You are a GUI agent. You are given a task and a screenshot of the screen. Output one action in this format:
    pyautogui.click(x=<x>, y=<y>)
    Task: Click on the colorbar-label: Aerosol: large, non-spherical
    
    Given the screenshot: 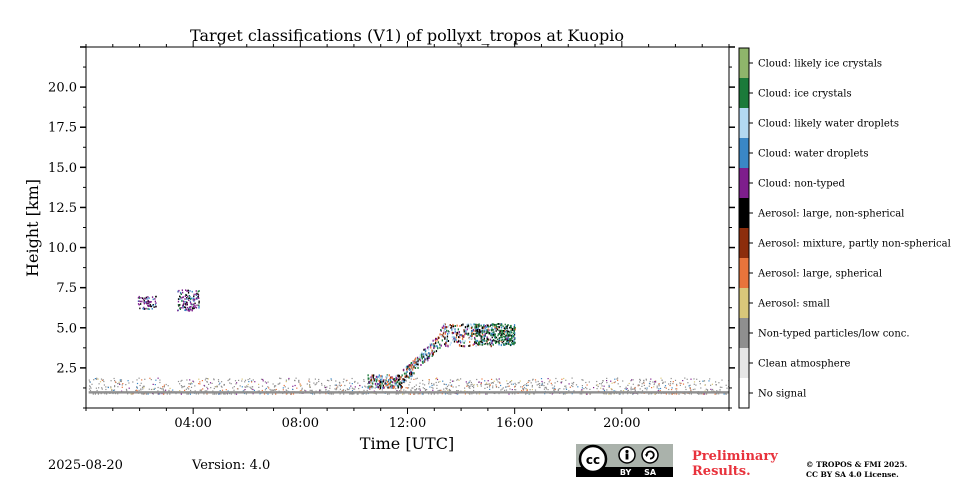 What is the action you would take?
    pyautogui.click(x=830, y=214)
    